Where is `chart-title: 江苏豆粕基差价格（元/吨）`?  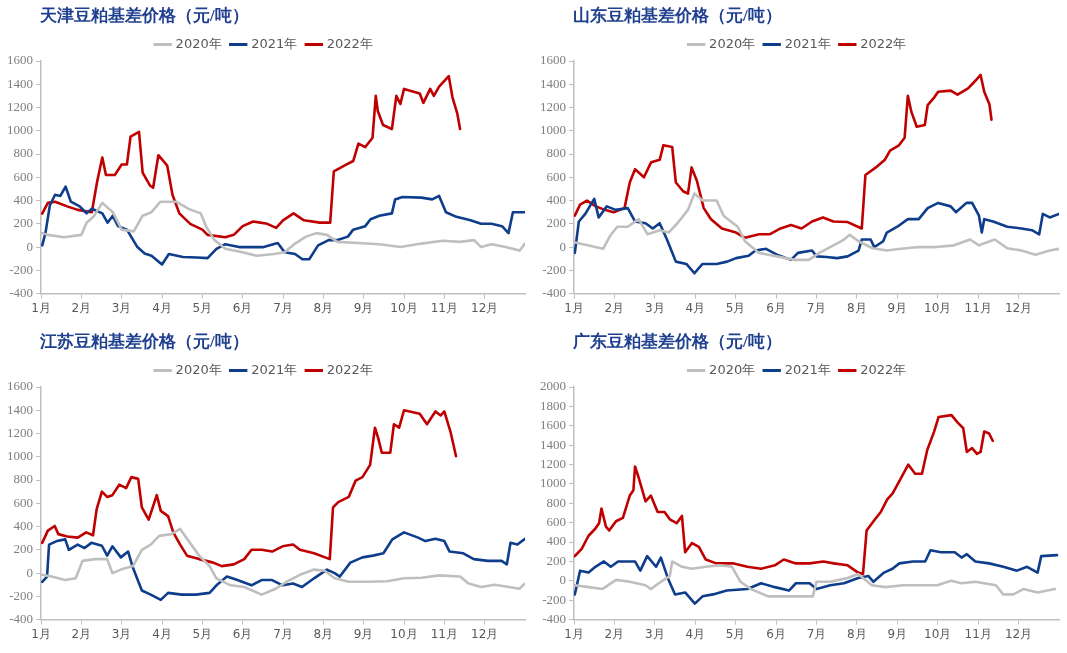 chart-title: 江苏豆粕基差价格（元/吨） is located at coordinates (144, 342).